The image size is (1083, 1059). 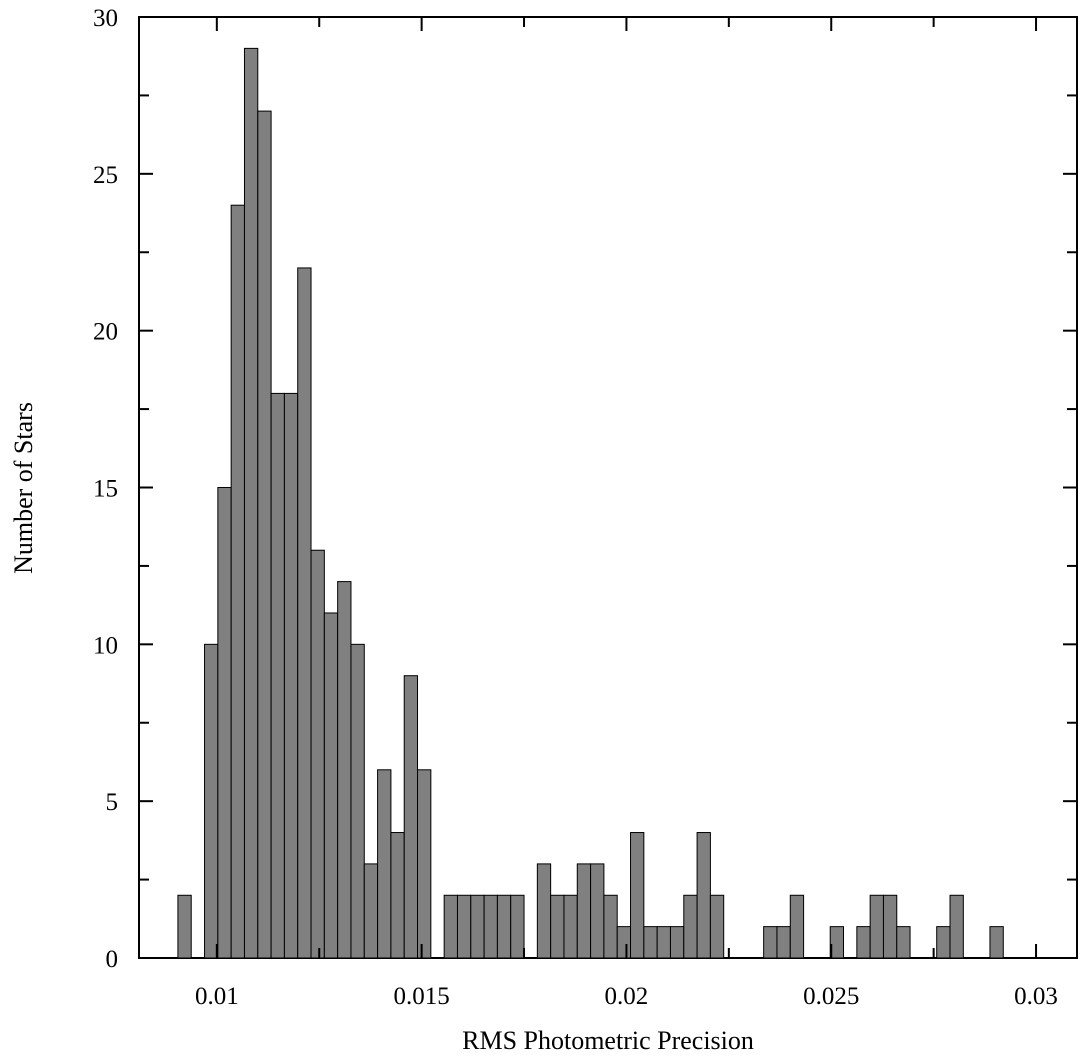 I want to click on y-tick-label: 15, so click(x=105, y=489).